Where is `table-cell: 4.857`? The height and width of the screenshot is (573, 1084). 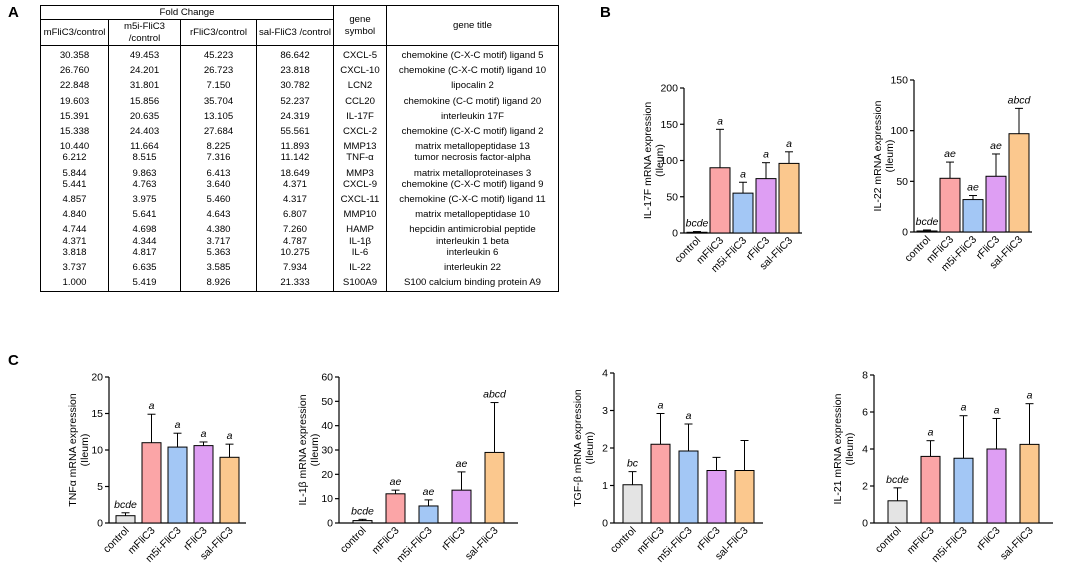
table-cell: 4.857 is located at coordinates (74, 198).